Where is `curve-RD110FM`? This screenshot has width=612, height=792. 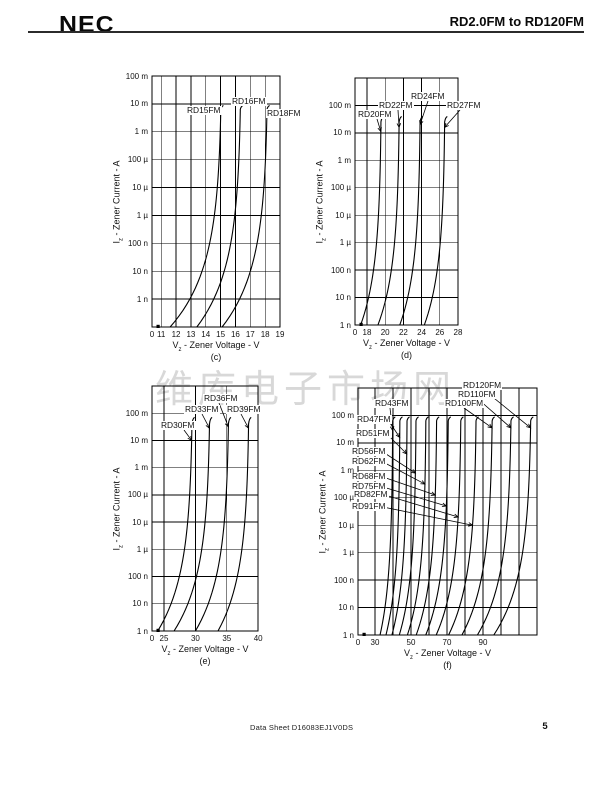 curve-RD110FM is located at coordinates (495, 526).